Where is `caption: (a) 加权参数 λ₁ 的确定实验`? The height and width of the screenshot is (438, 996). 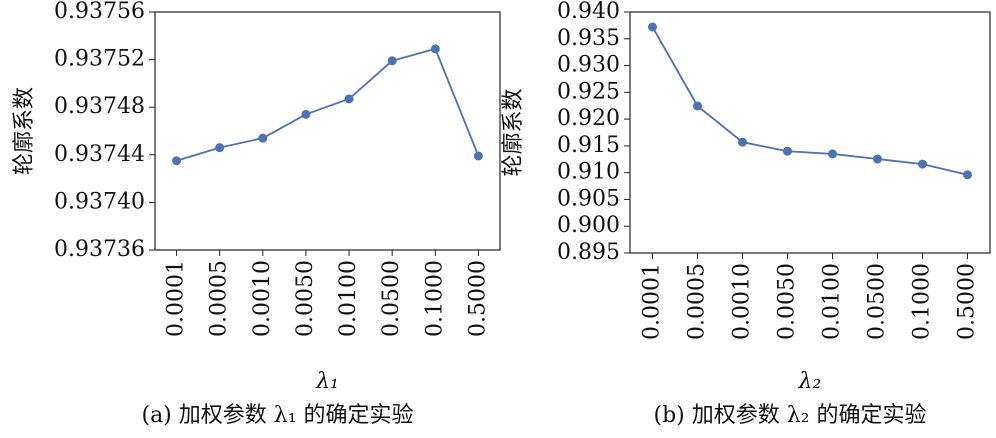
caption: (a) 加权参数 λ₁ 的确定实验 is located at coordinates (277, 415).